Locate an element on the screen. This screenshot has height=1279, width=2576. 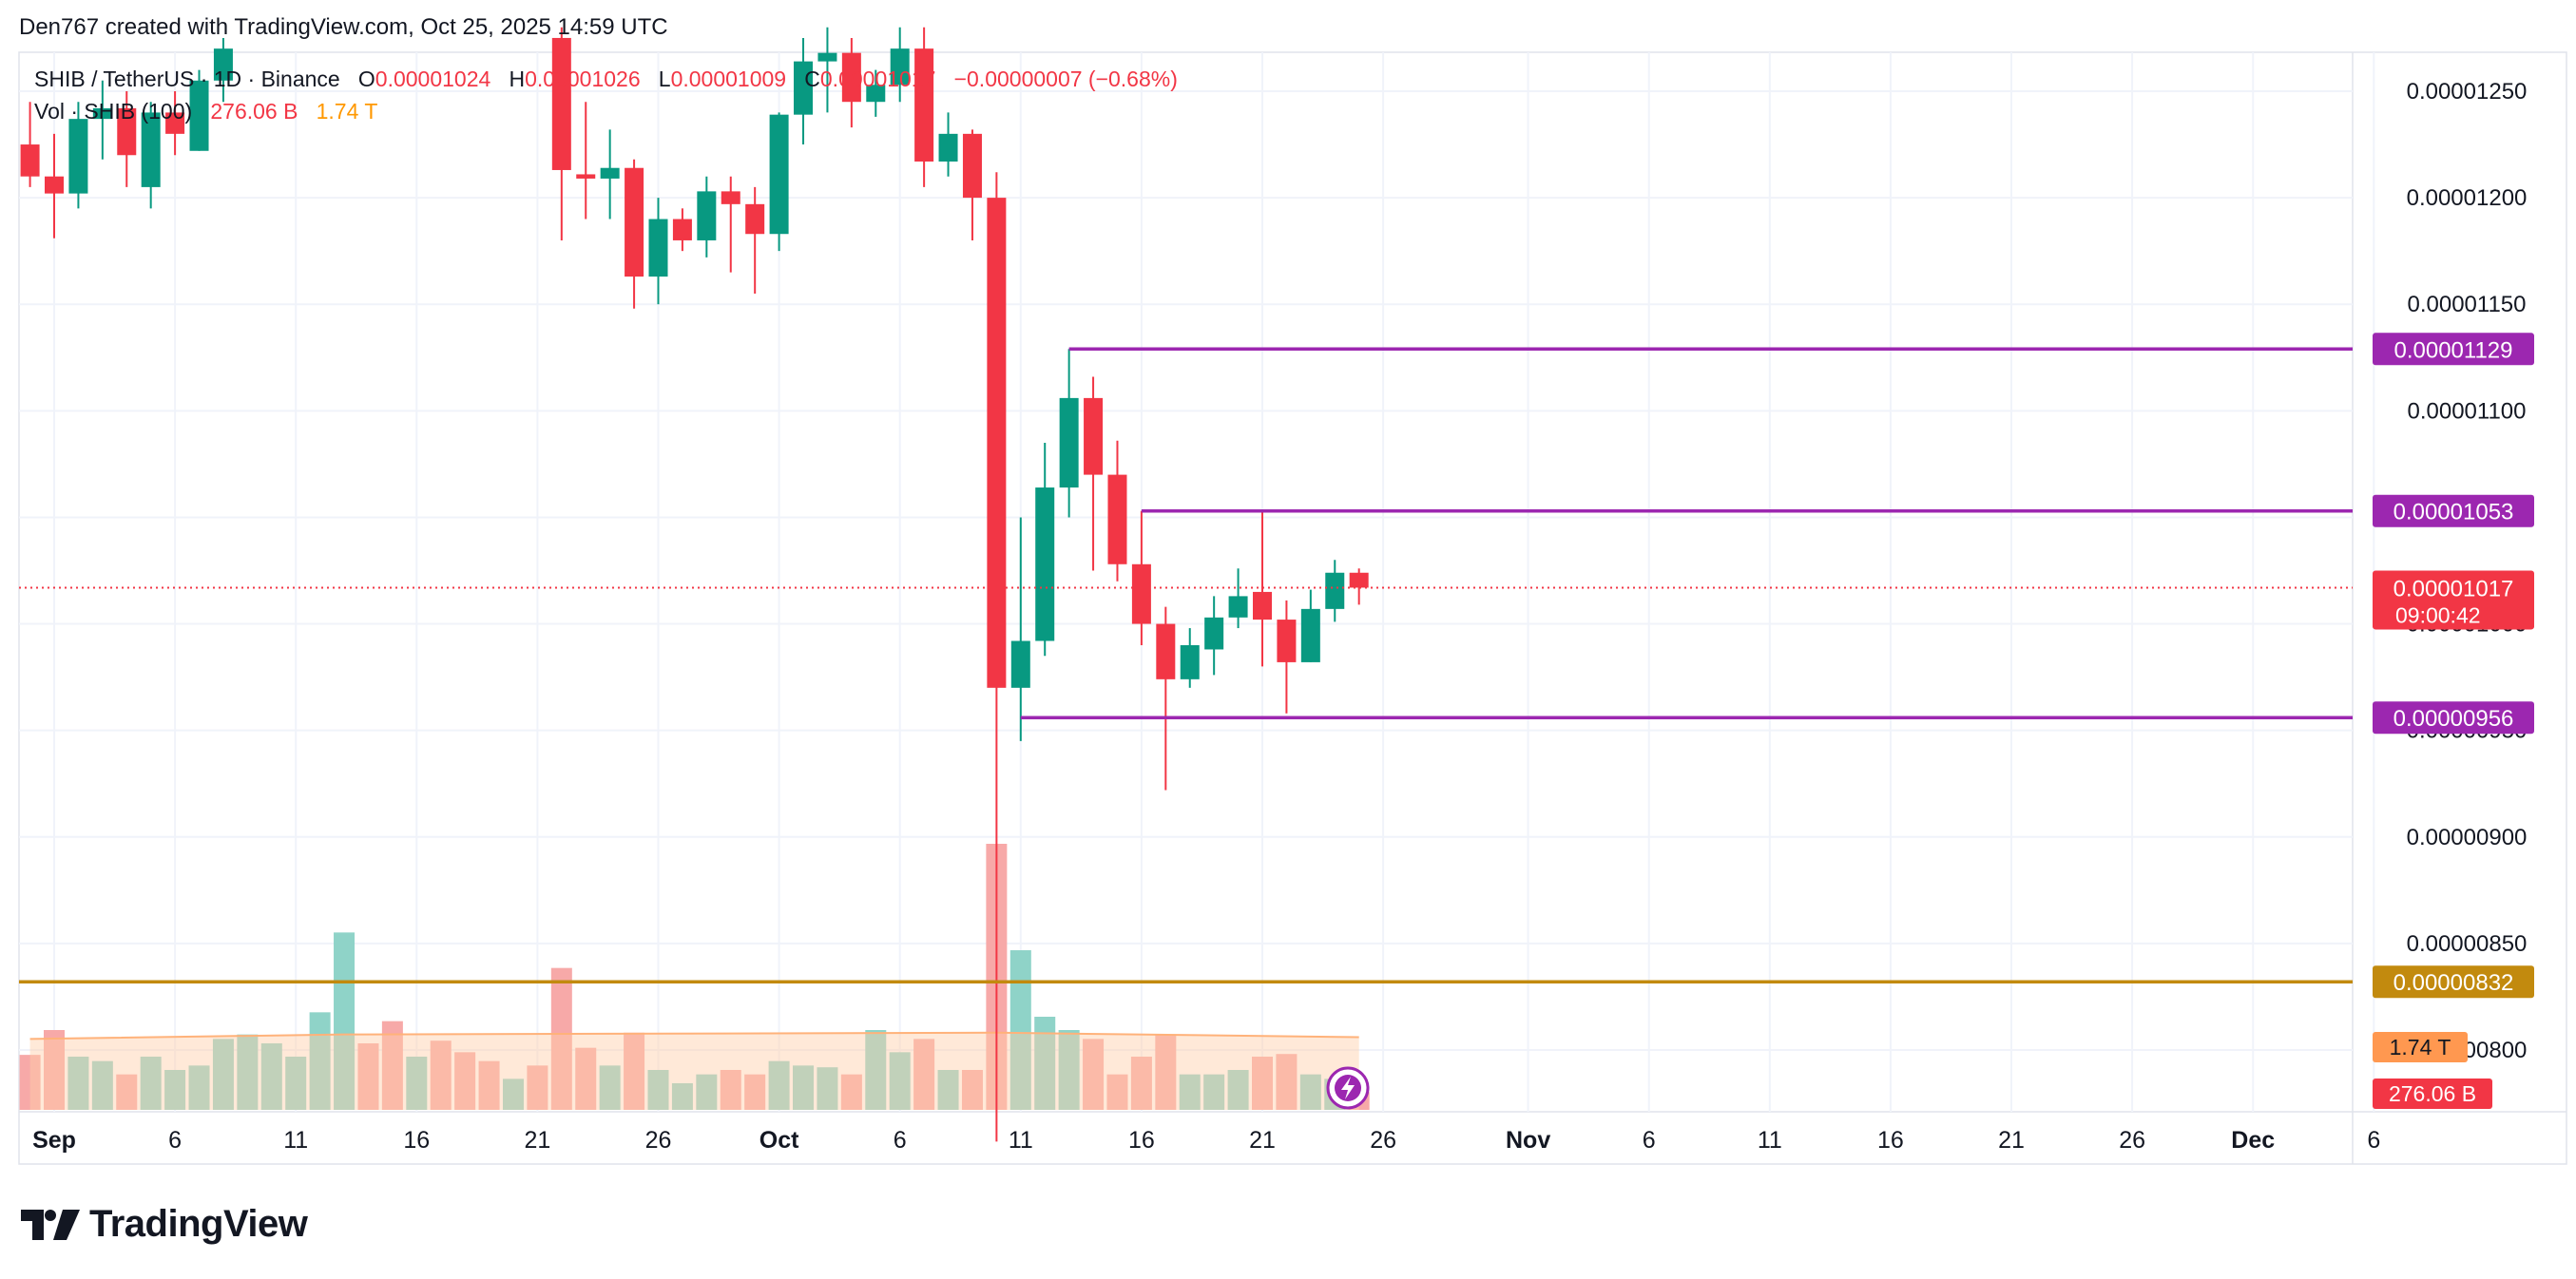
close-value: 0.00001017 is located at coordinates (877, 79).